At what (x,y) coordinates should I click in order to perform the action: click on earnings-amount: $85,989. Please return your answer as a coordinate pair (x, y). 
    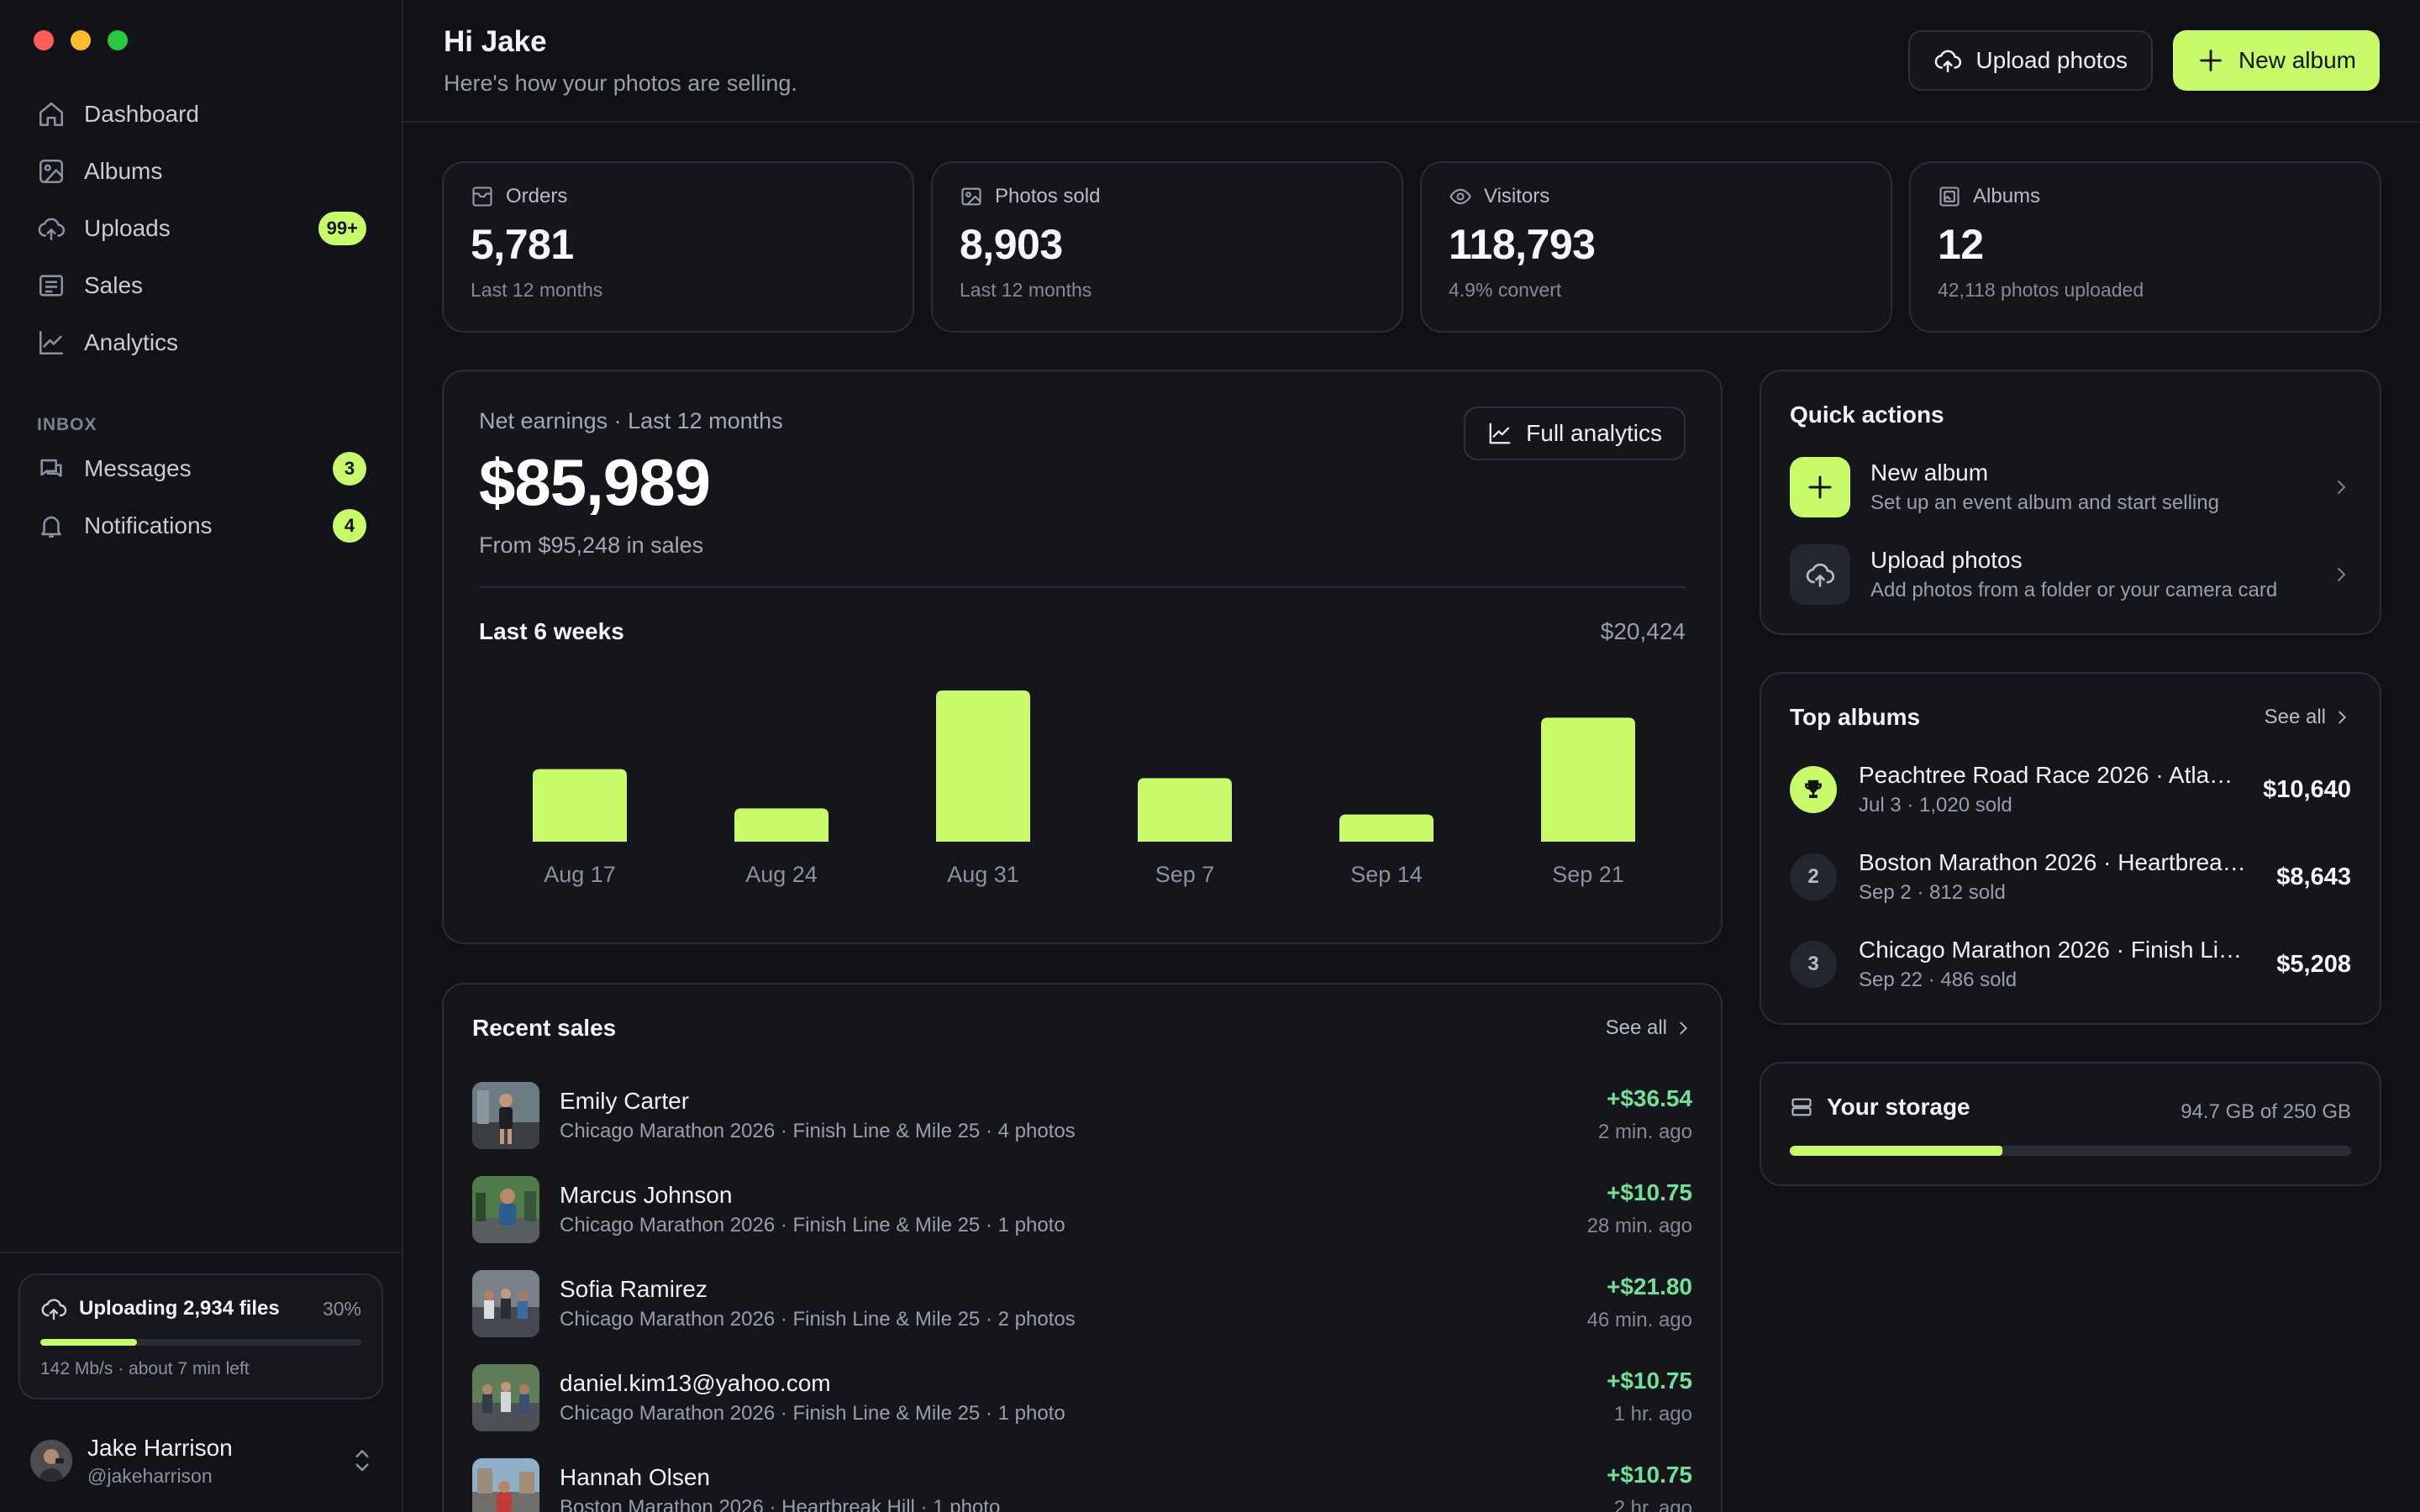
    Looking at the image, I should click on (595, 482).